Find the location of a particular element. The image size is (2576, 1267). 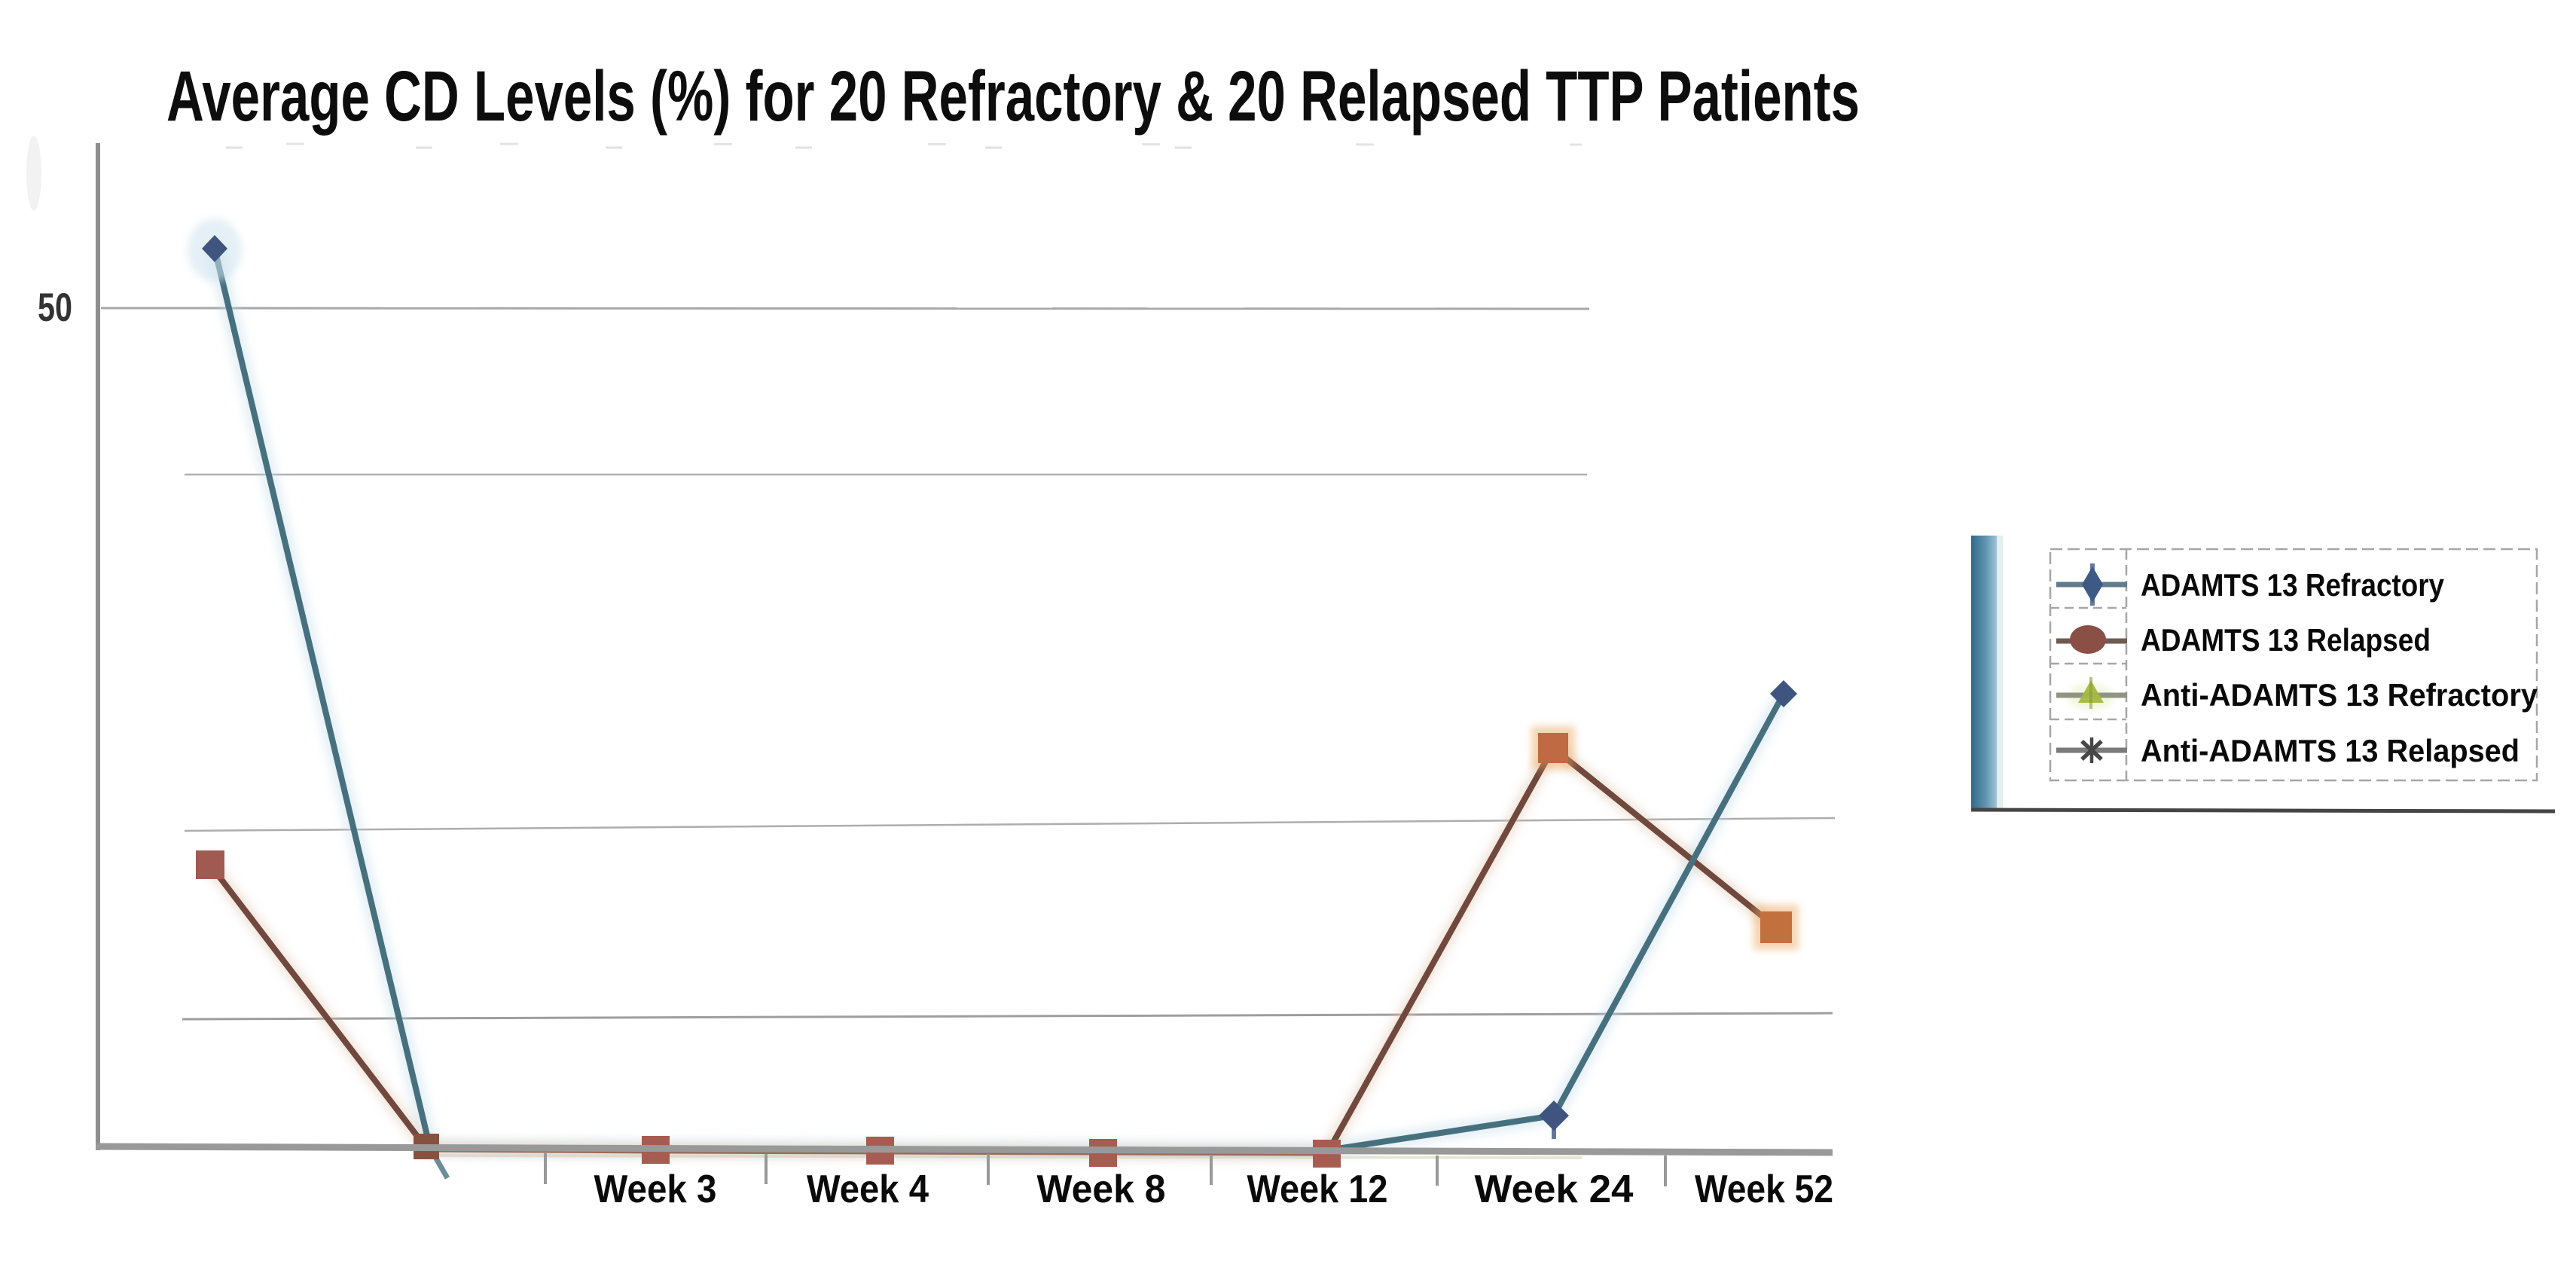

svg-text: Anti-ADAMTS 13 Relapsed is located at coordinates (2331, 750).